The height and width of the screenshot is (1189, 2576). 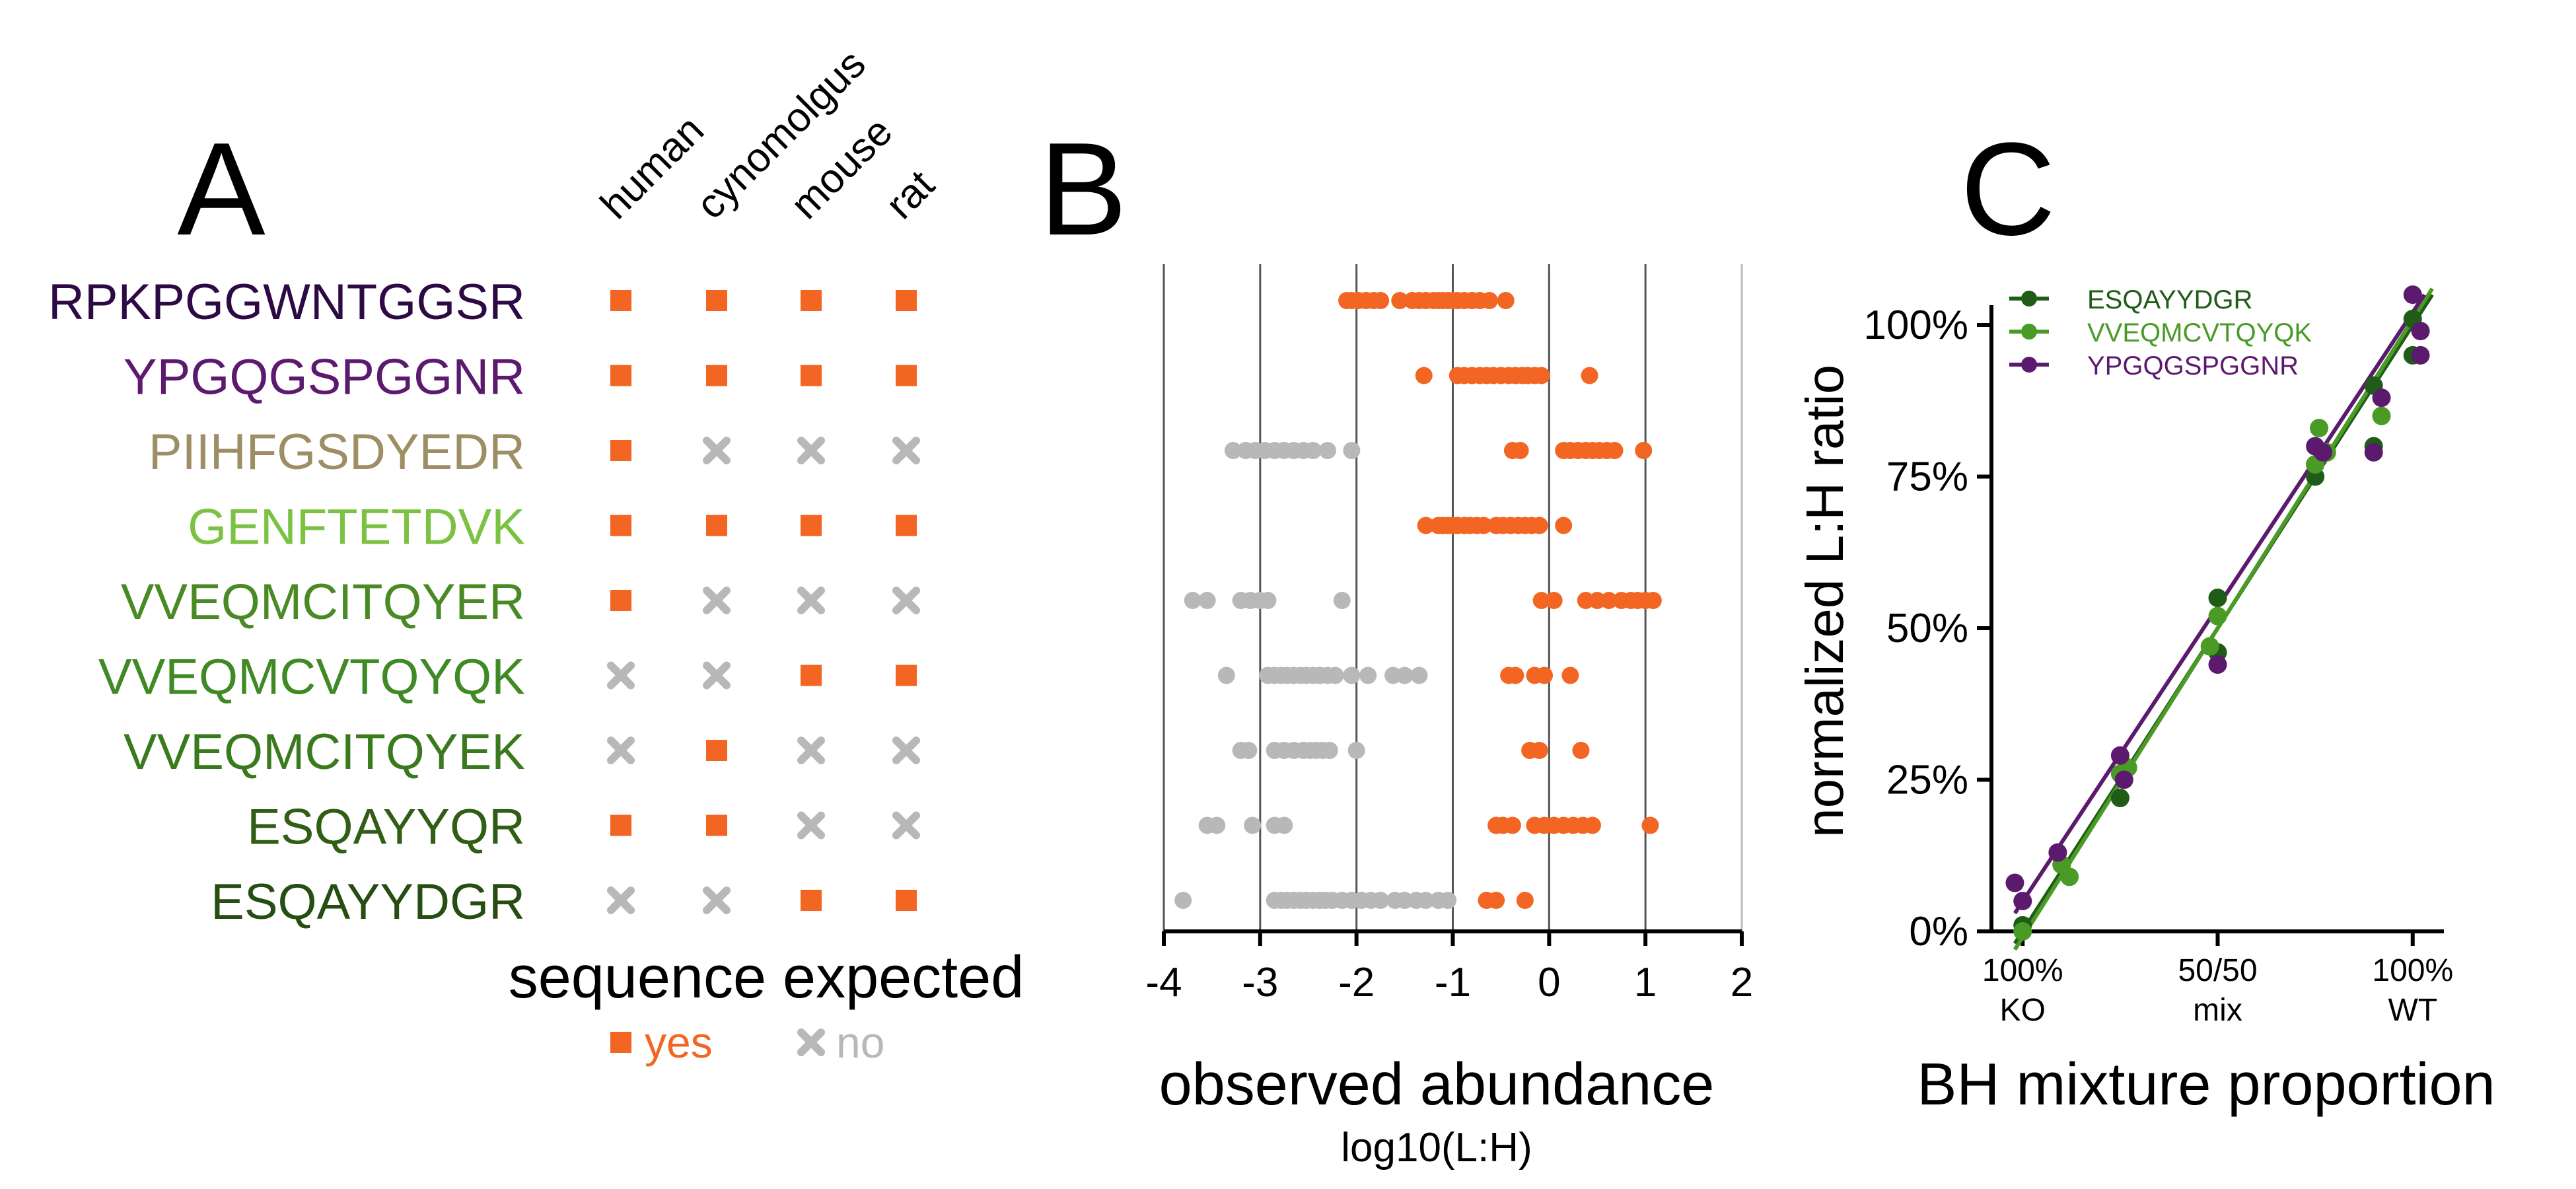 I want to click on y-tick-label: 50%, so click(x=1927, y=628).